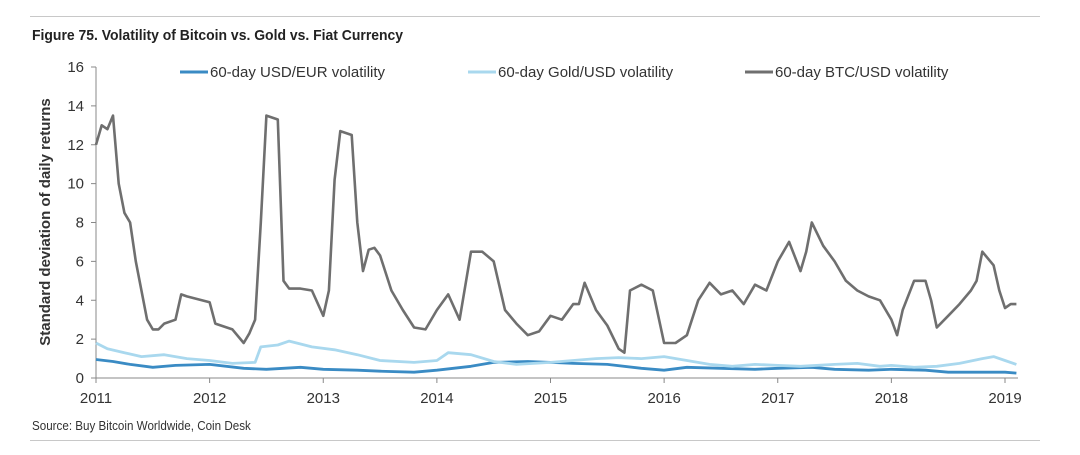 The image size is (1080, 455). Describe the element at coordinates (586, 72) in the screenshot. I see `legend-label: 60-day Gold/USD volatility` at that location.